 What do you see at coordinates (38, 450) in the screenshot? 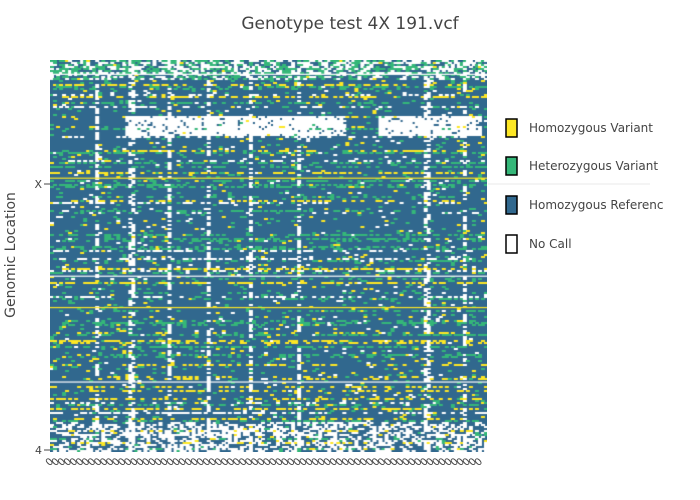
I see `y-tick-label: 4` at bounding box center [38, 450].